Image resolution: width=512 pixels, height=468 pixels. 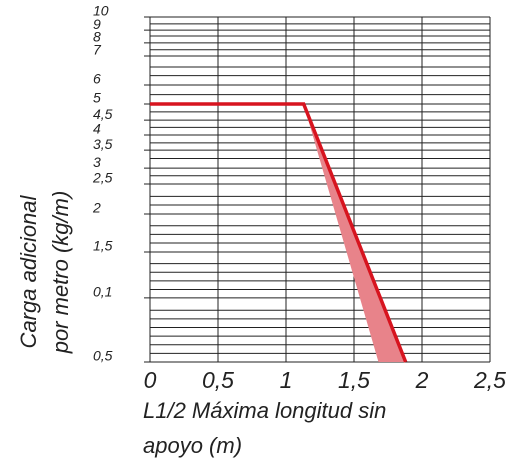 I want to click on y-tick-label: 4,5, so click(x=103, y=114).